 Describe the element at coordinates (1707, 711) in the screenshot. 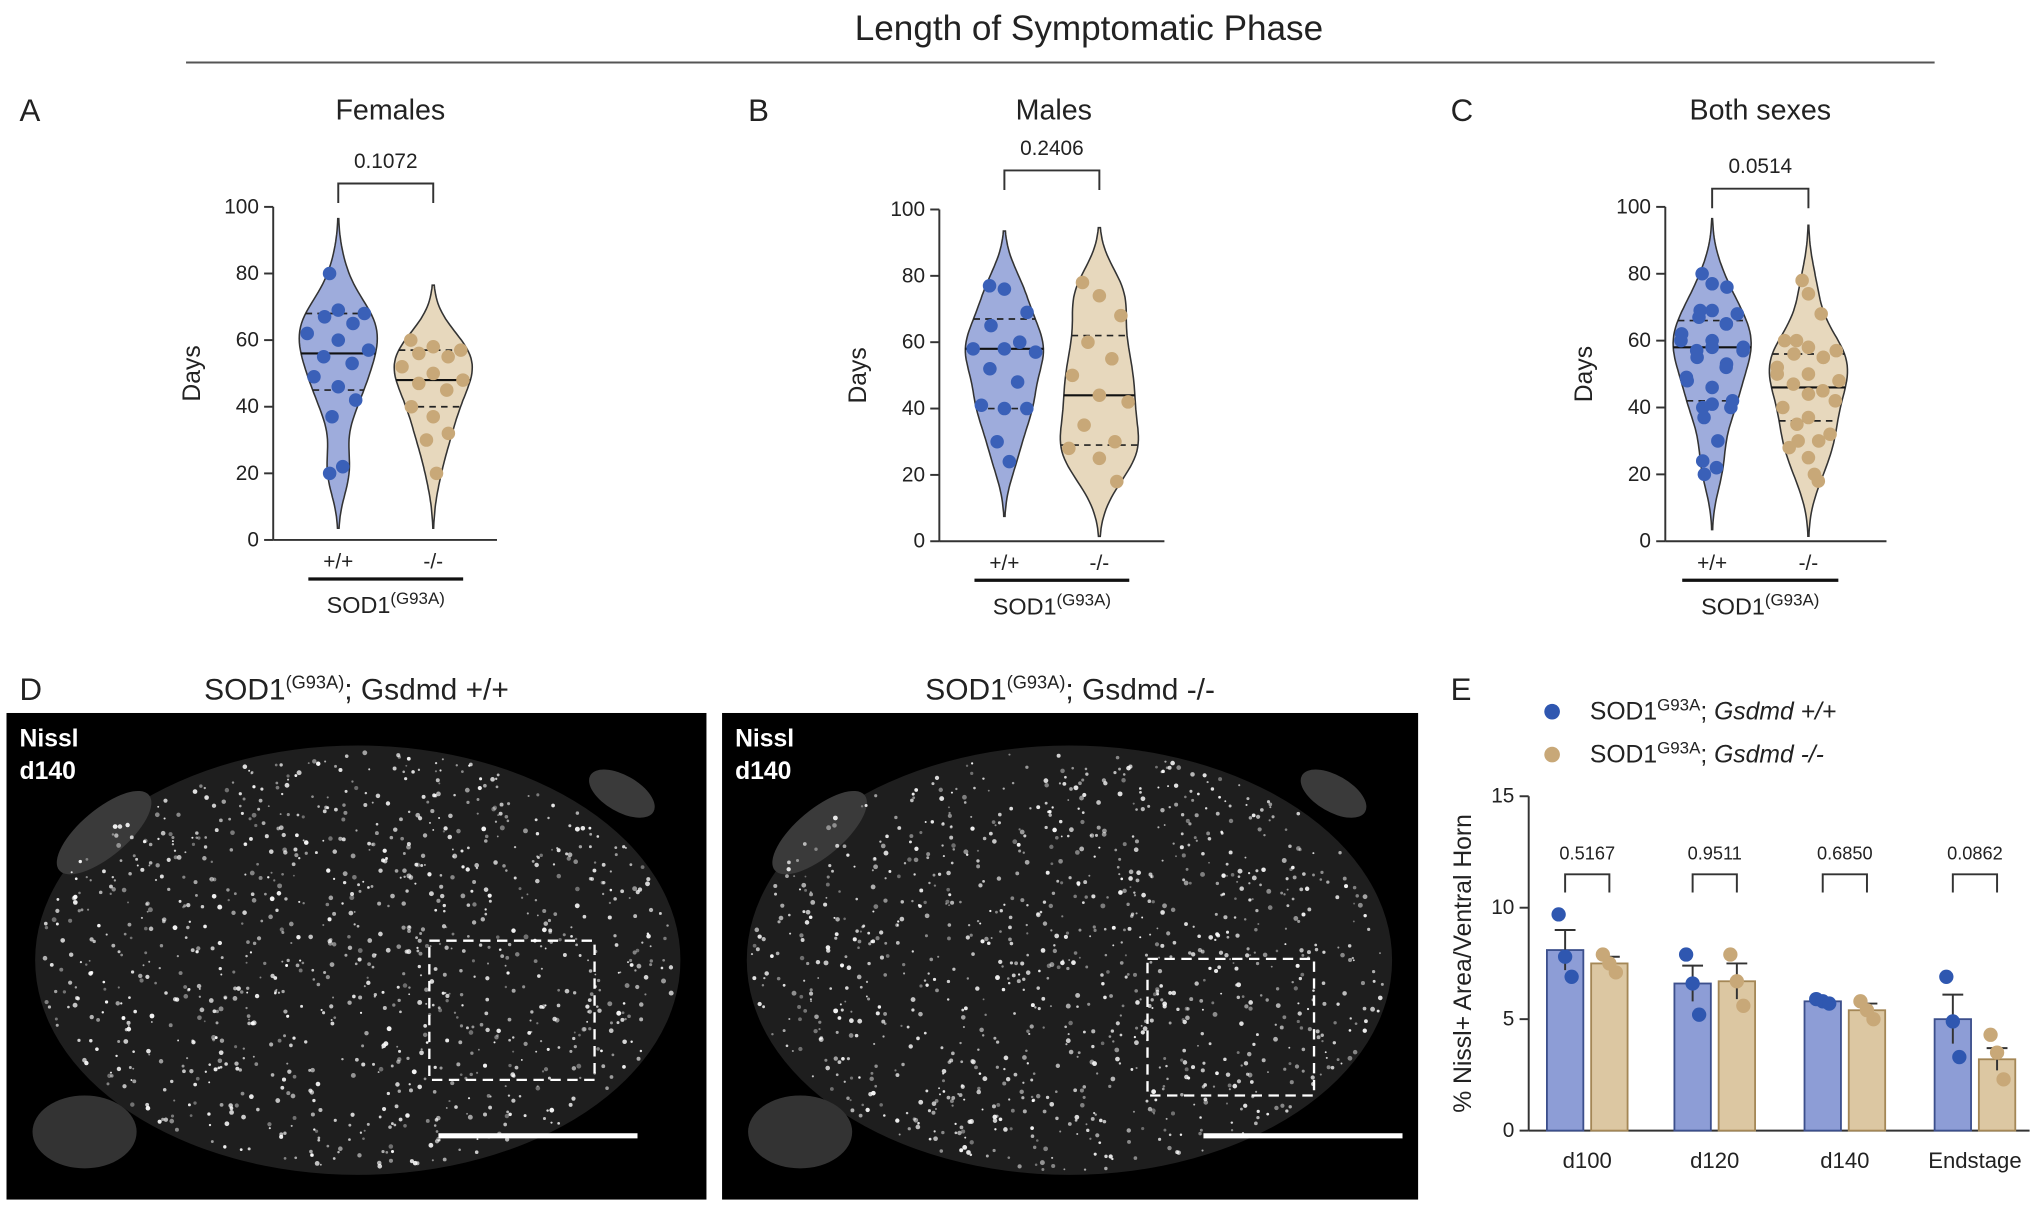

I see `legend-label-part: ;` at that location.